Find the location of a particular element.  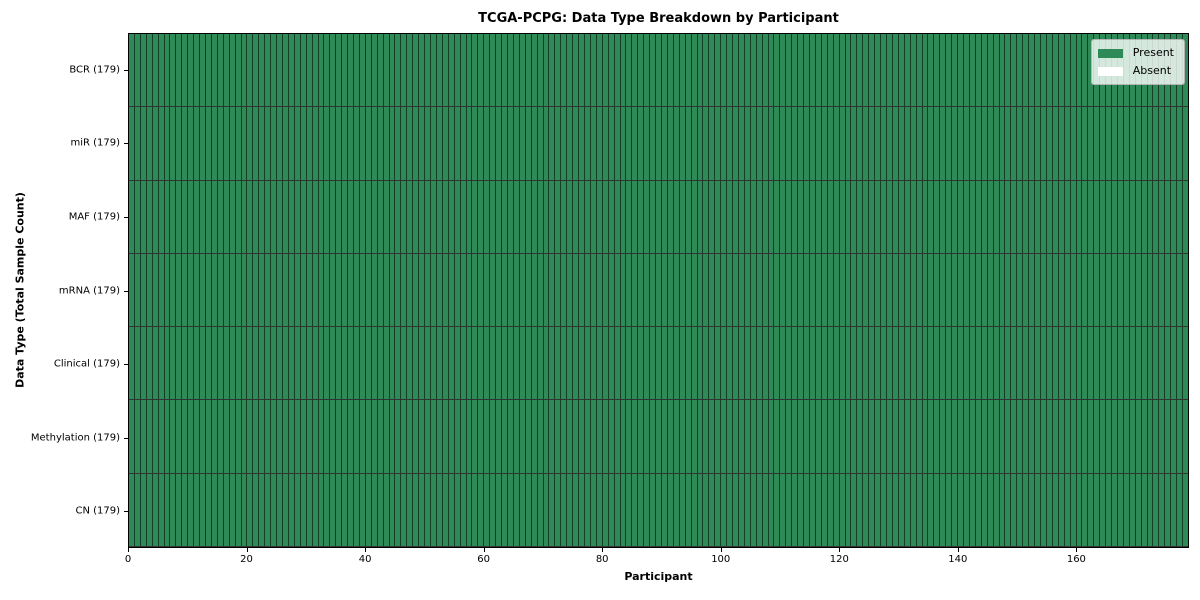

y-tick-label: CN (179) is located at coordinates (97, 511).